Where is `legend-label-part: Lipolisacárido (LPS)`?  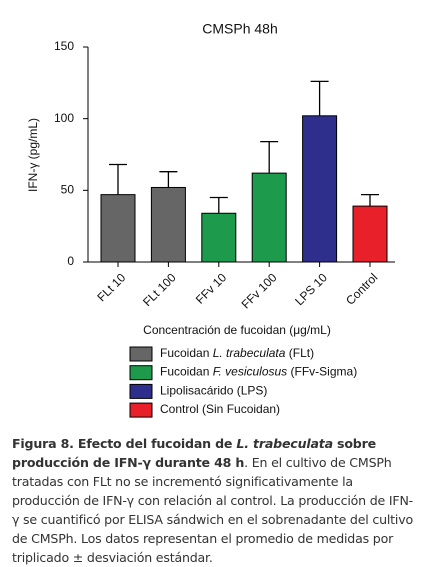 legend-label-part: Lipolisacárido (LPS) is located at coordinates (213, 391).